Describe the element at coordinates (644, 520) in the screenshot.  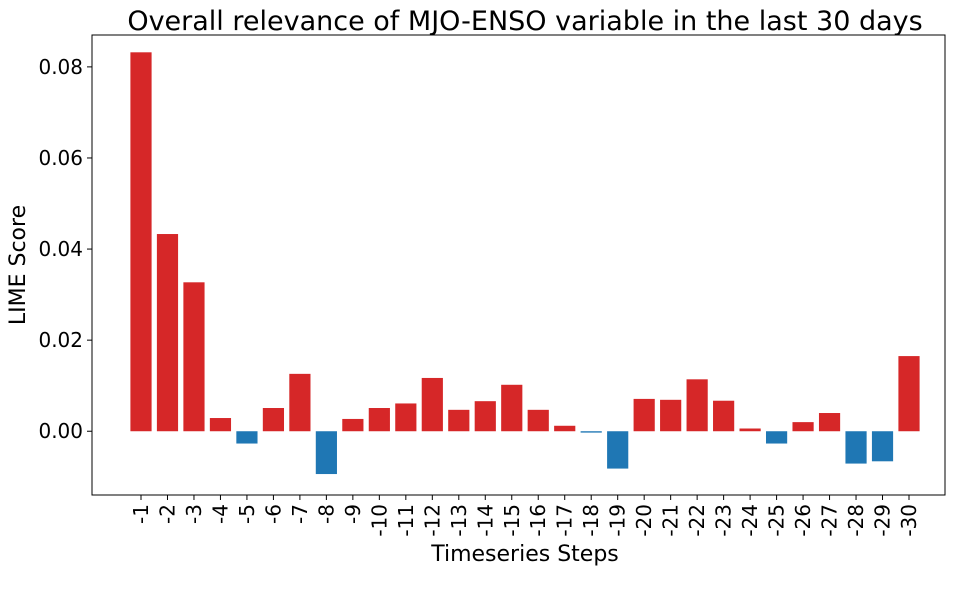
I see `x-tick-label: -20` at that location.